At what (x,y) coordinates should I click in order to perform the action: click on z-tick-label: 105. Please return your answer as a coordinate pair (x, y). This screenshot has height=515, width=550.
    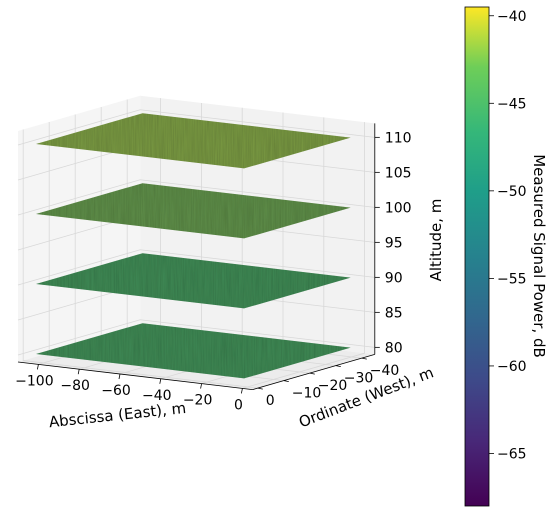
    Looking at the image, I should click on (398, 173).